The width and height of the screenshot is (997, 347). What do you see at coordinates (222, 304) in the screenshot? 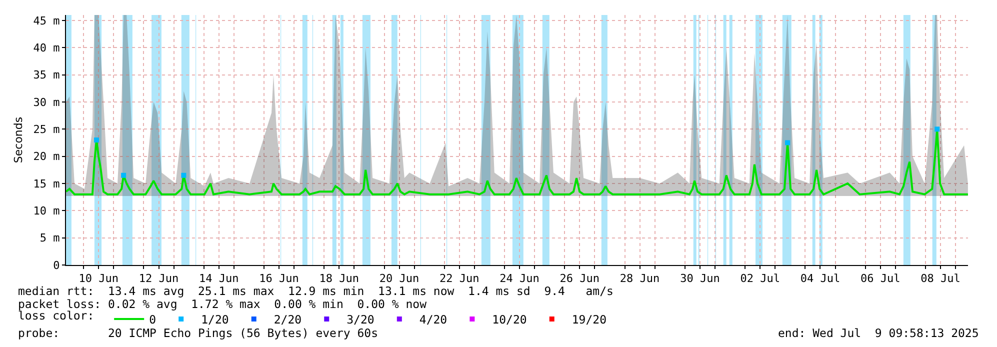
I see `text: packet loss: 0.02 % avg 1.72 % max 0.00 % min 0.00 % now` at bounding box center [222, 304].